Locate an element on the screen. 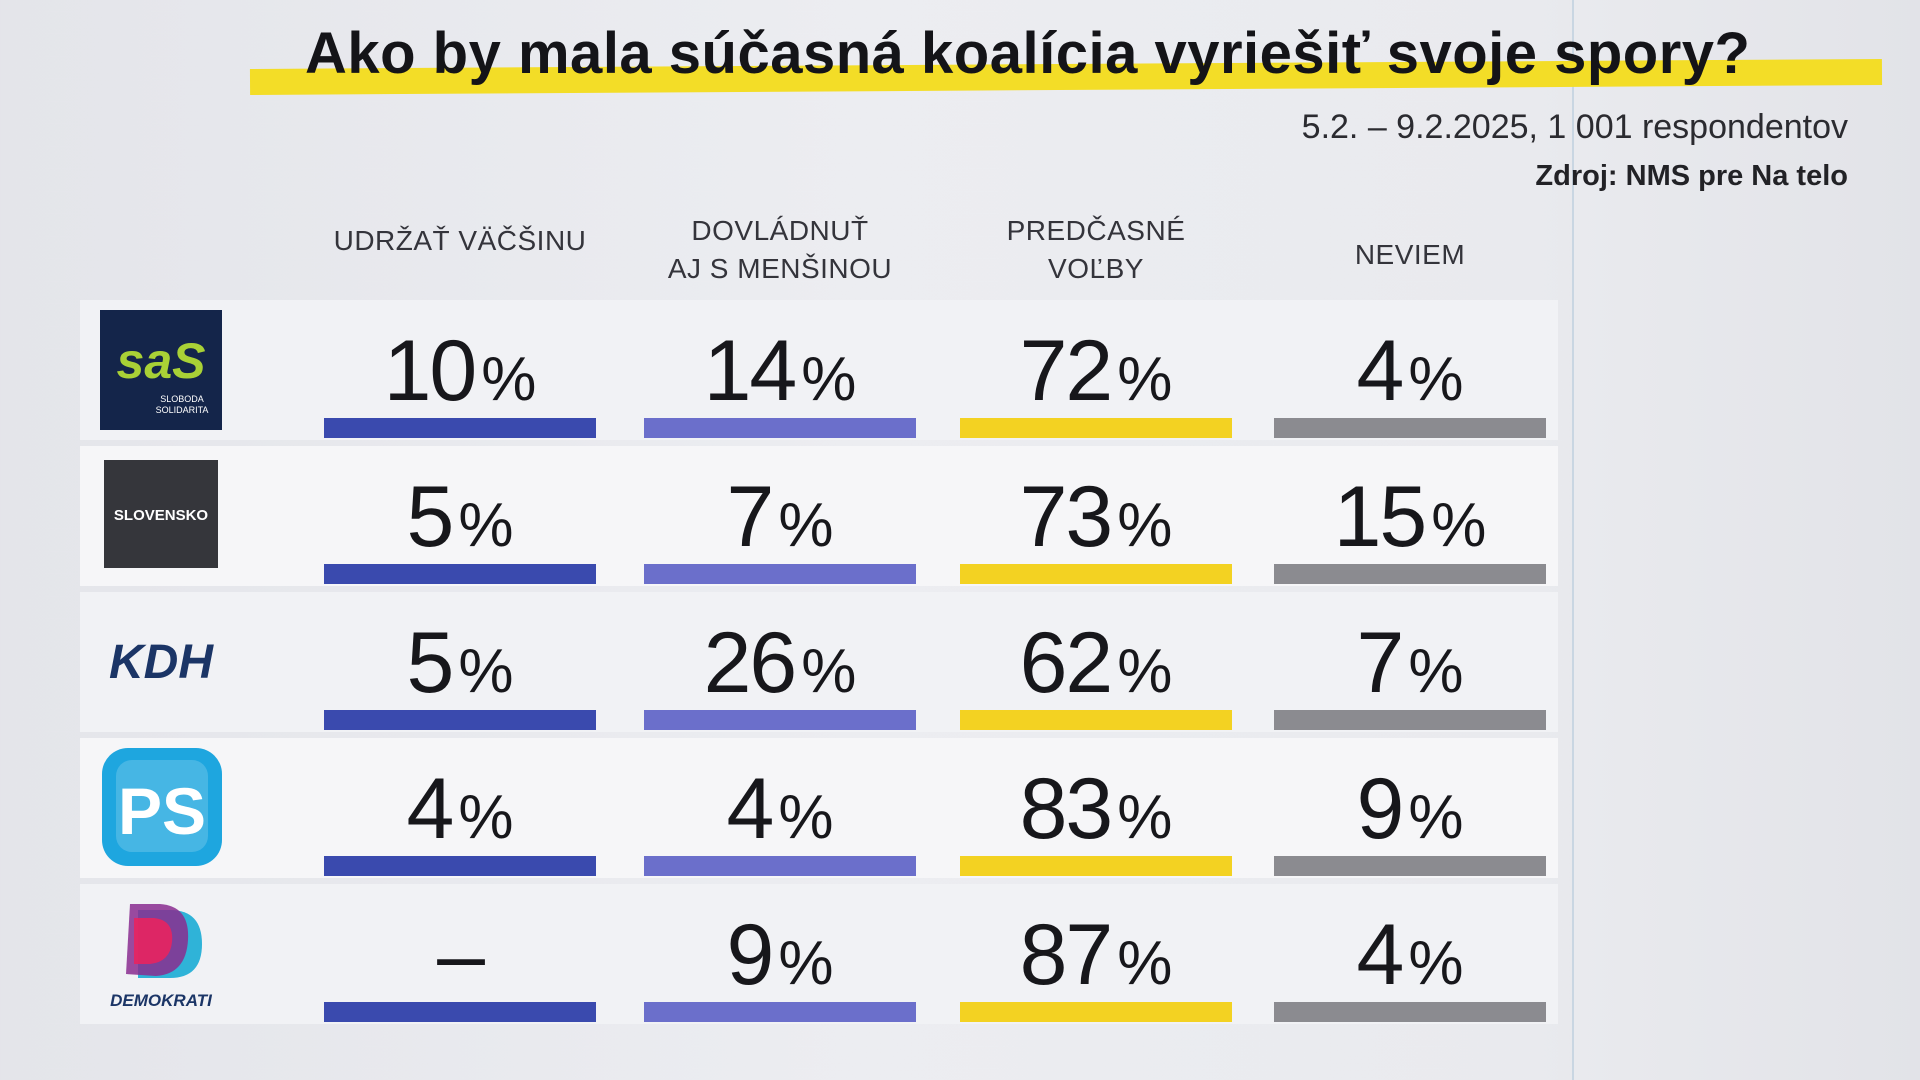  percentage-label: 26% is located at coordinates (780, 663).